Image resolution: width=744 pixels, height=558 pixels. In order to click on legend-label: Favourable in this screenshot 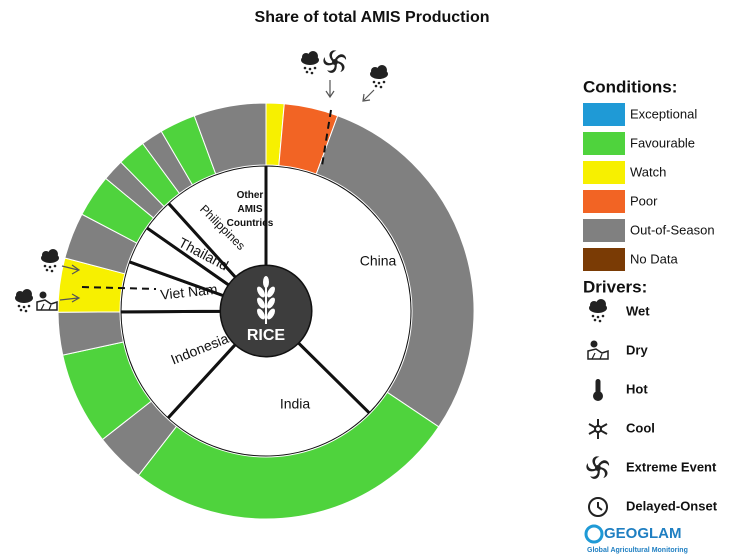, I will do `click(662, 142)`.